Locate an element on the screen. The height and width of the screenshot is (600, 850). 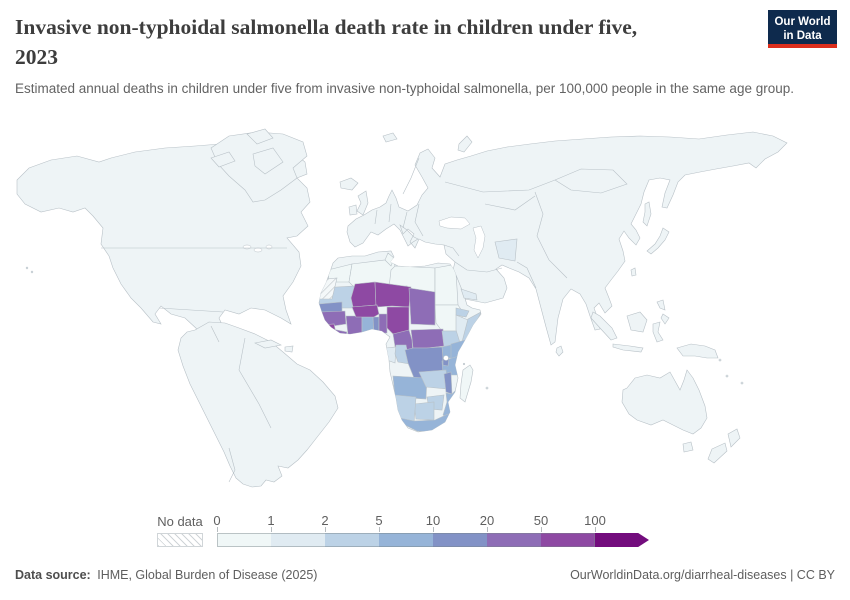
country-yemen is located at coordinates (469, 294).